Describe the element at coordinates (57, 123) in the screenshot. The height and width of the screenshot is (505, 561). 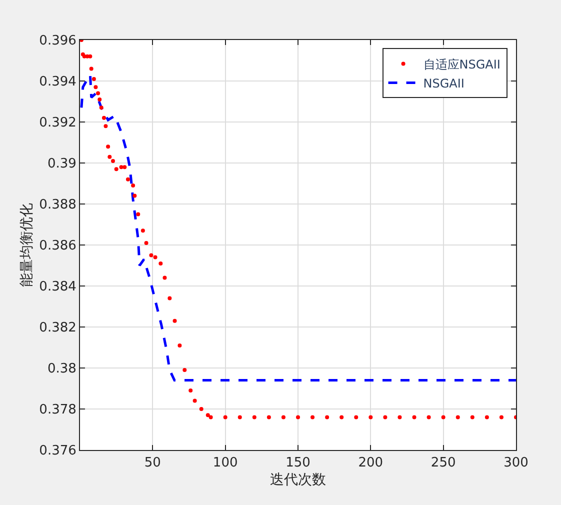
I see `y-tick-label: 0.392` at that location.